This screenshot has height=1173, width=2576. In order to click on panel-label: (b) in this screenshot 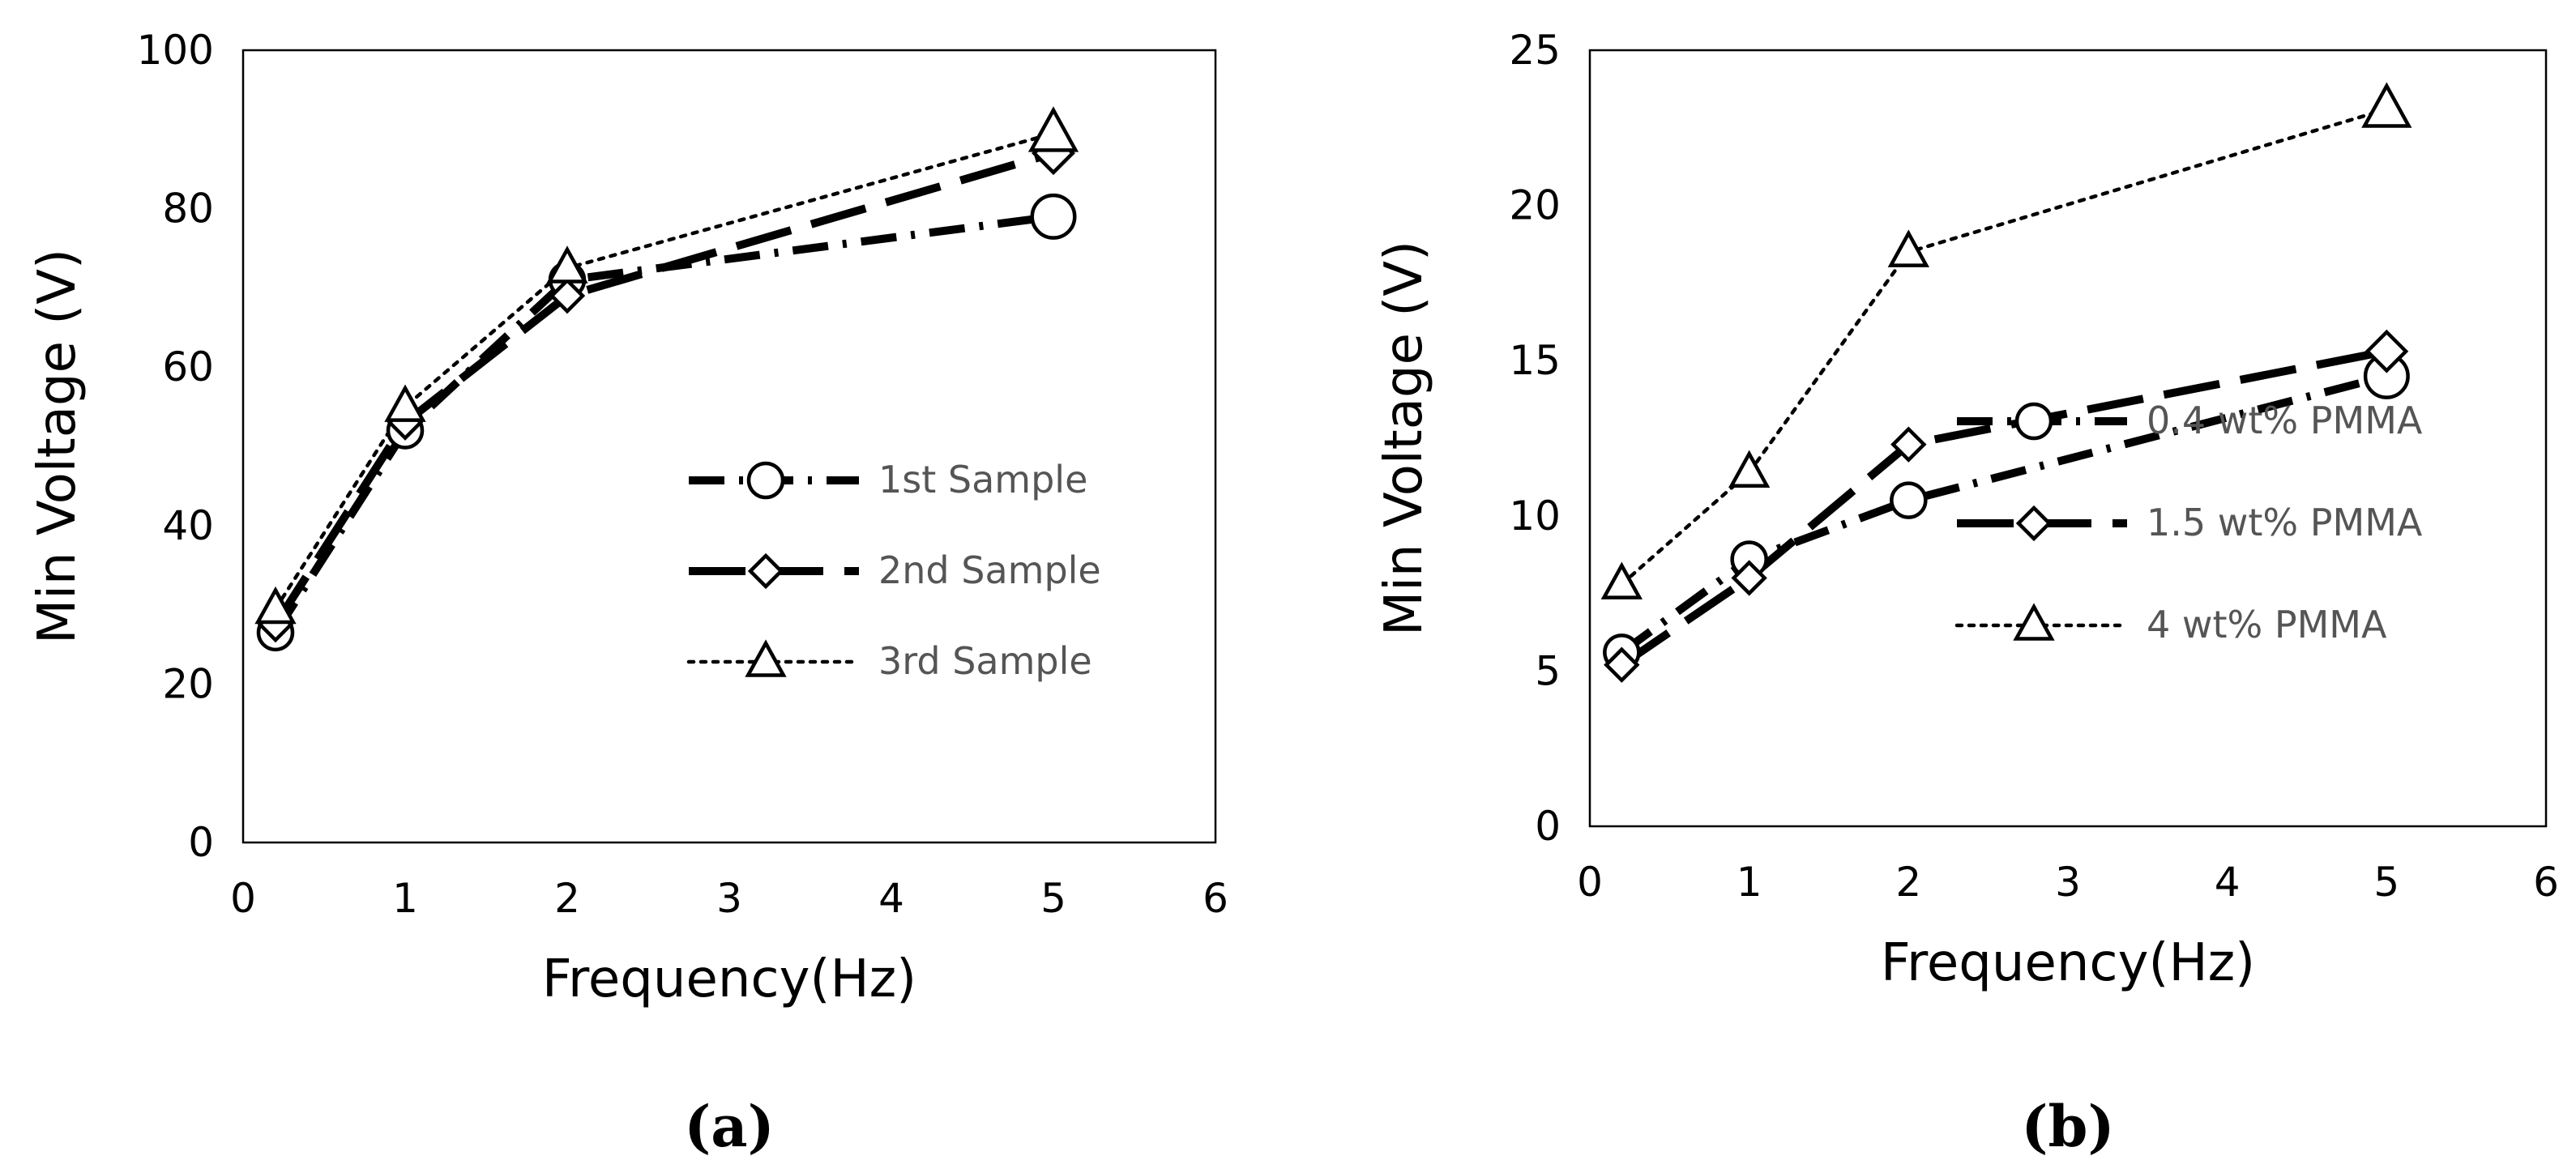, I will do `click(2067, 1126)`.